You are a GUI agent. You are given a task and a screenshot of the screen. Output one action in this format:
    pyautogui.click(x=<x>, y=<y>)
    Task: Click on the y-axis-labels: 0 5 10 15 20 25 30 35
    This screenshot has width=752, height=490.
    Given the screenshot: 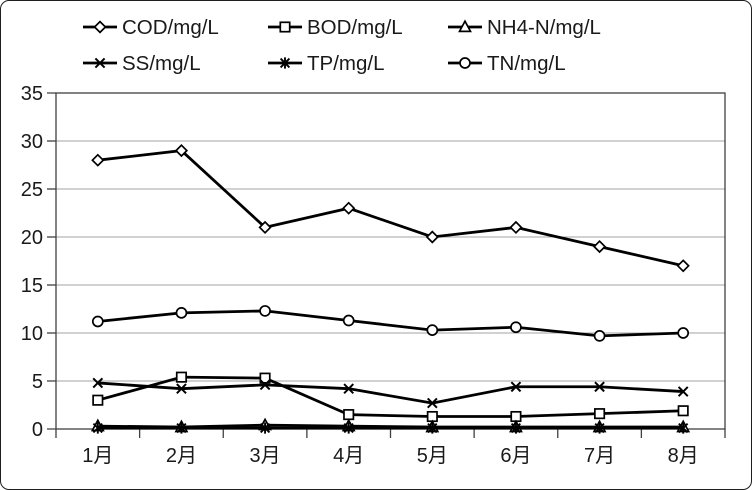 What is the action you would take?
    pyautogui.click(x=32, y=262)
    